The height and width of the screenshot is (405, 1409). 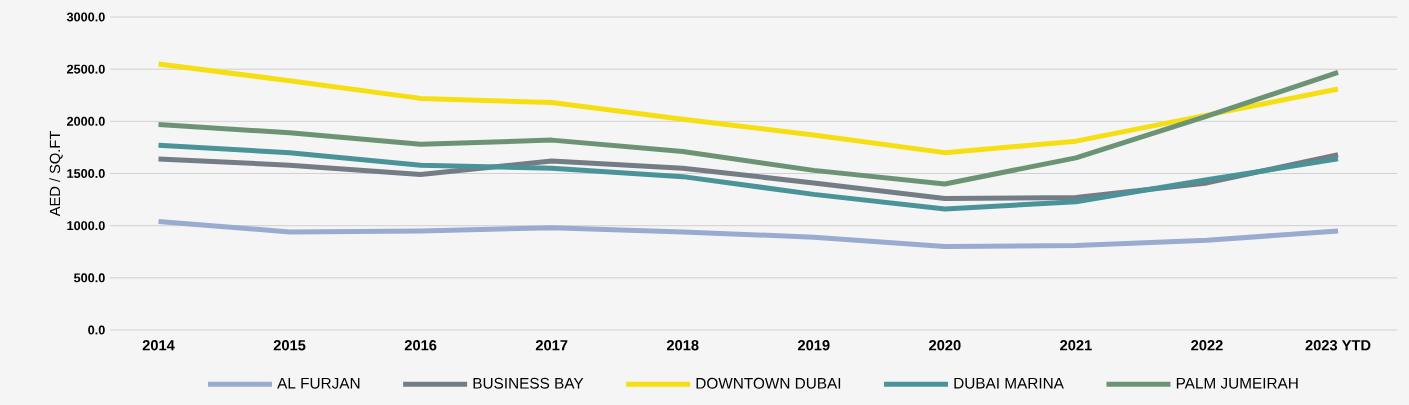 I want to click on x-tick-label: 2019, so click(x=813, y=345).